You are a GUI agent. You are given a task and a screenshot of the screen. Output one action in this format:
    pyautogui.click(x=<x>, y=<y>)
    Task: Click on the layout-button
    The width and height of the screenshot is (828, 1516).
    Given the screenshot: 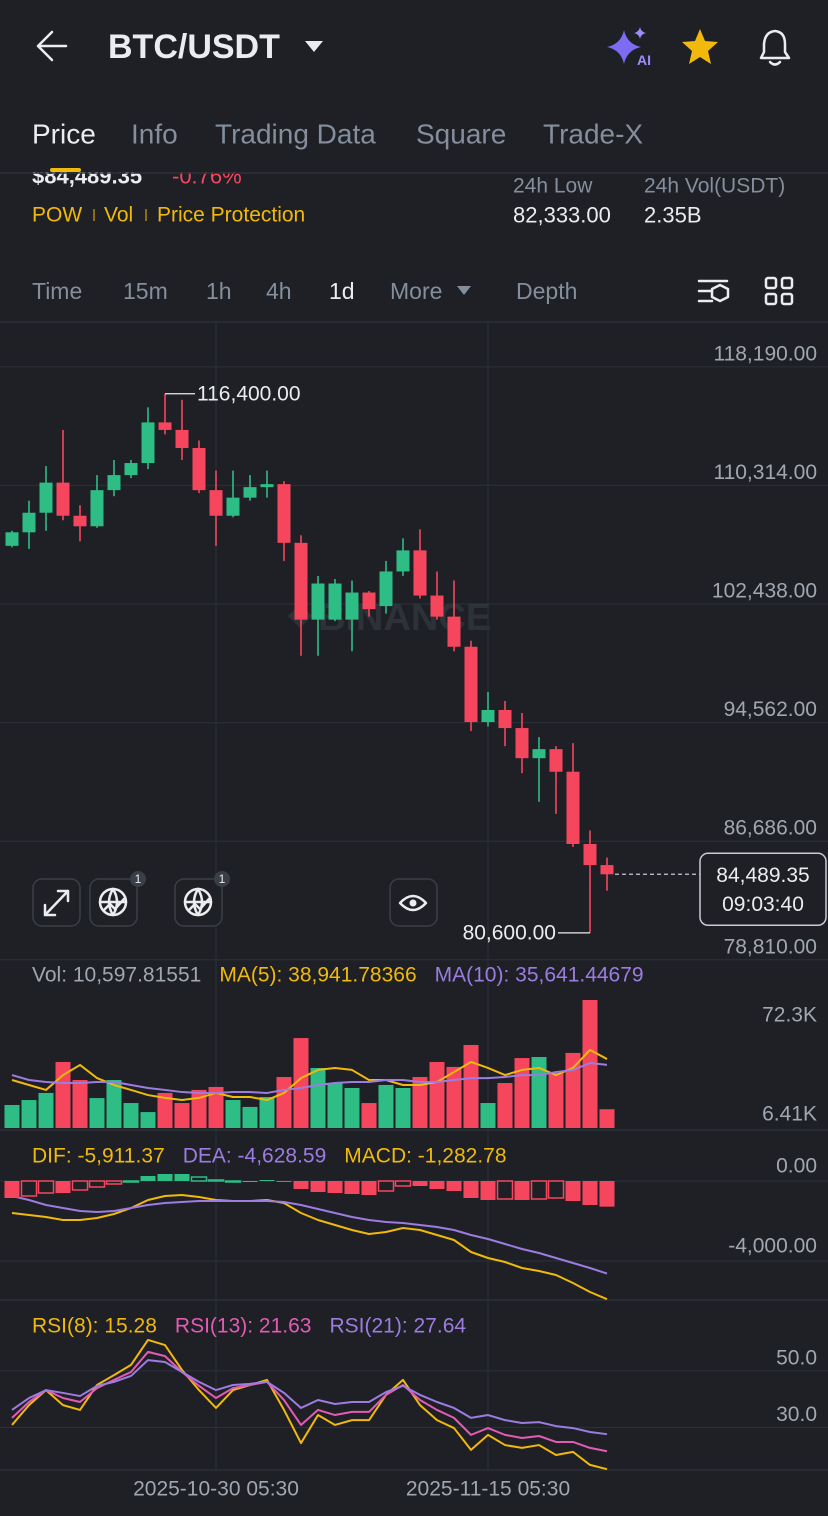 What is the action you would take?
    pyautogui.click(x=779, y=291)
    